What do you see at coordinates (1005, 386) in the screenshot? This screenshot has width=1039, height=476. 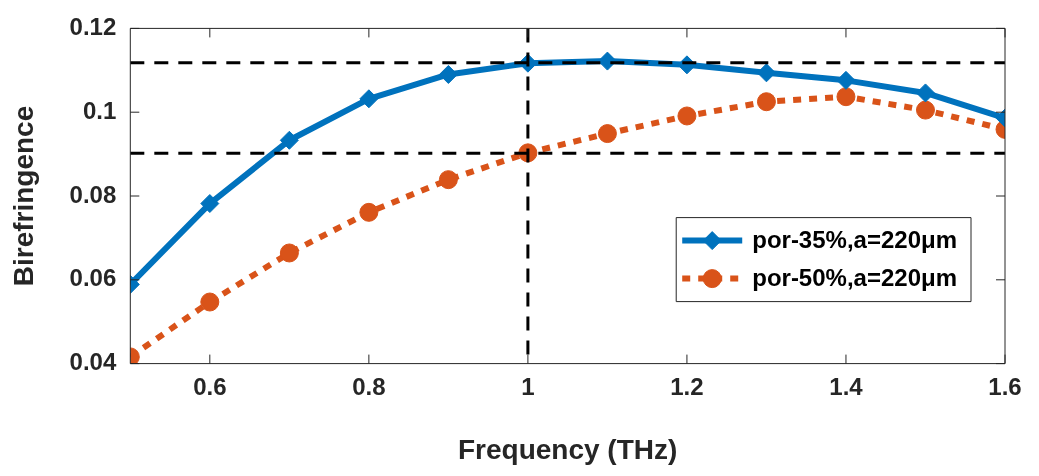 I see `x-tick-label: 1.6` at bounding box center [1005, 386].